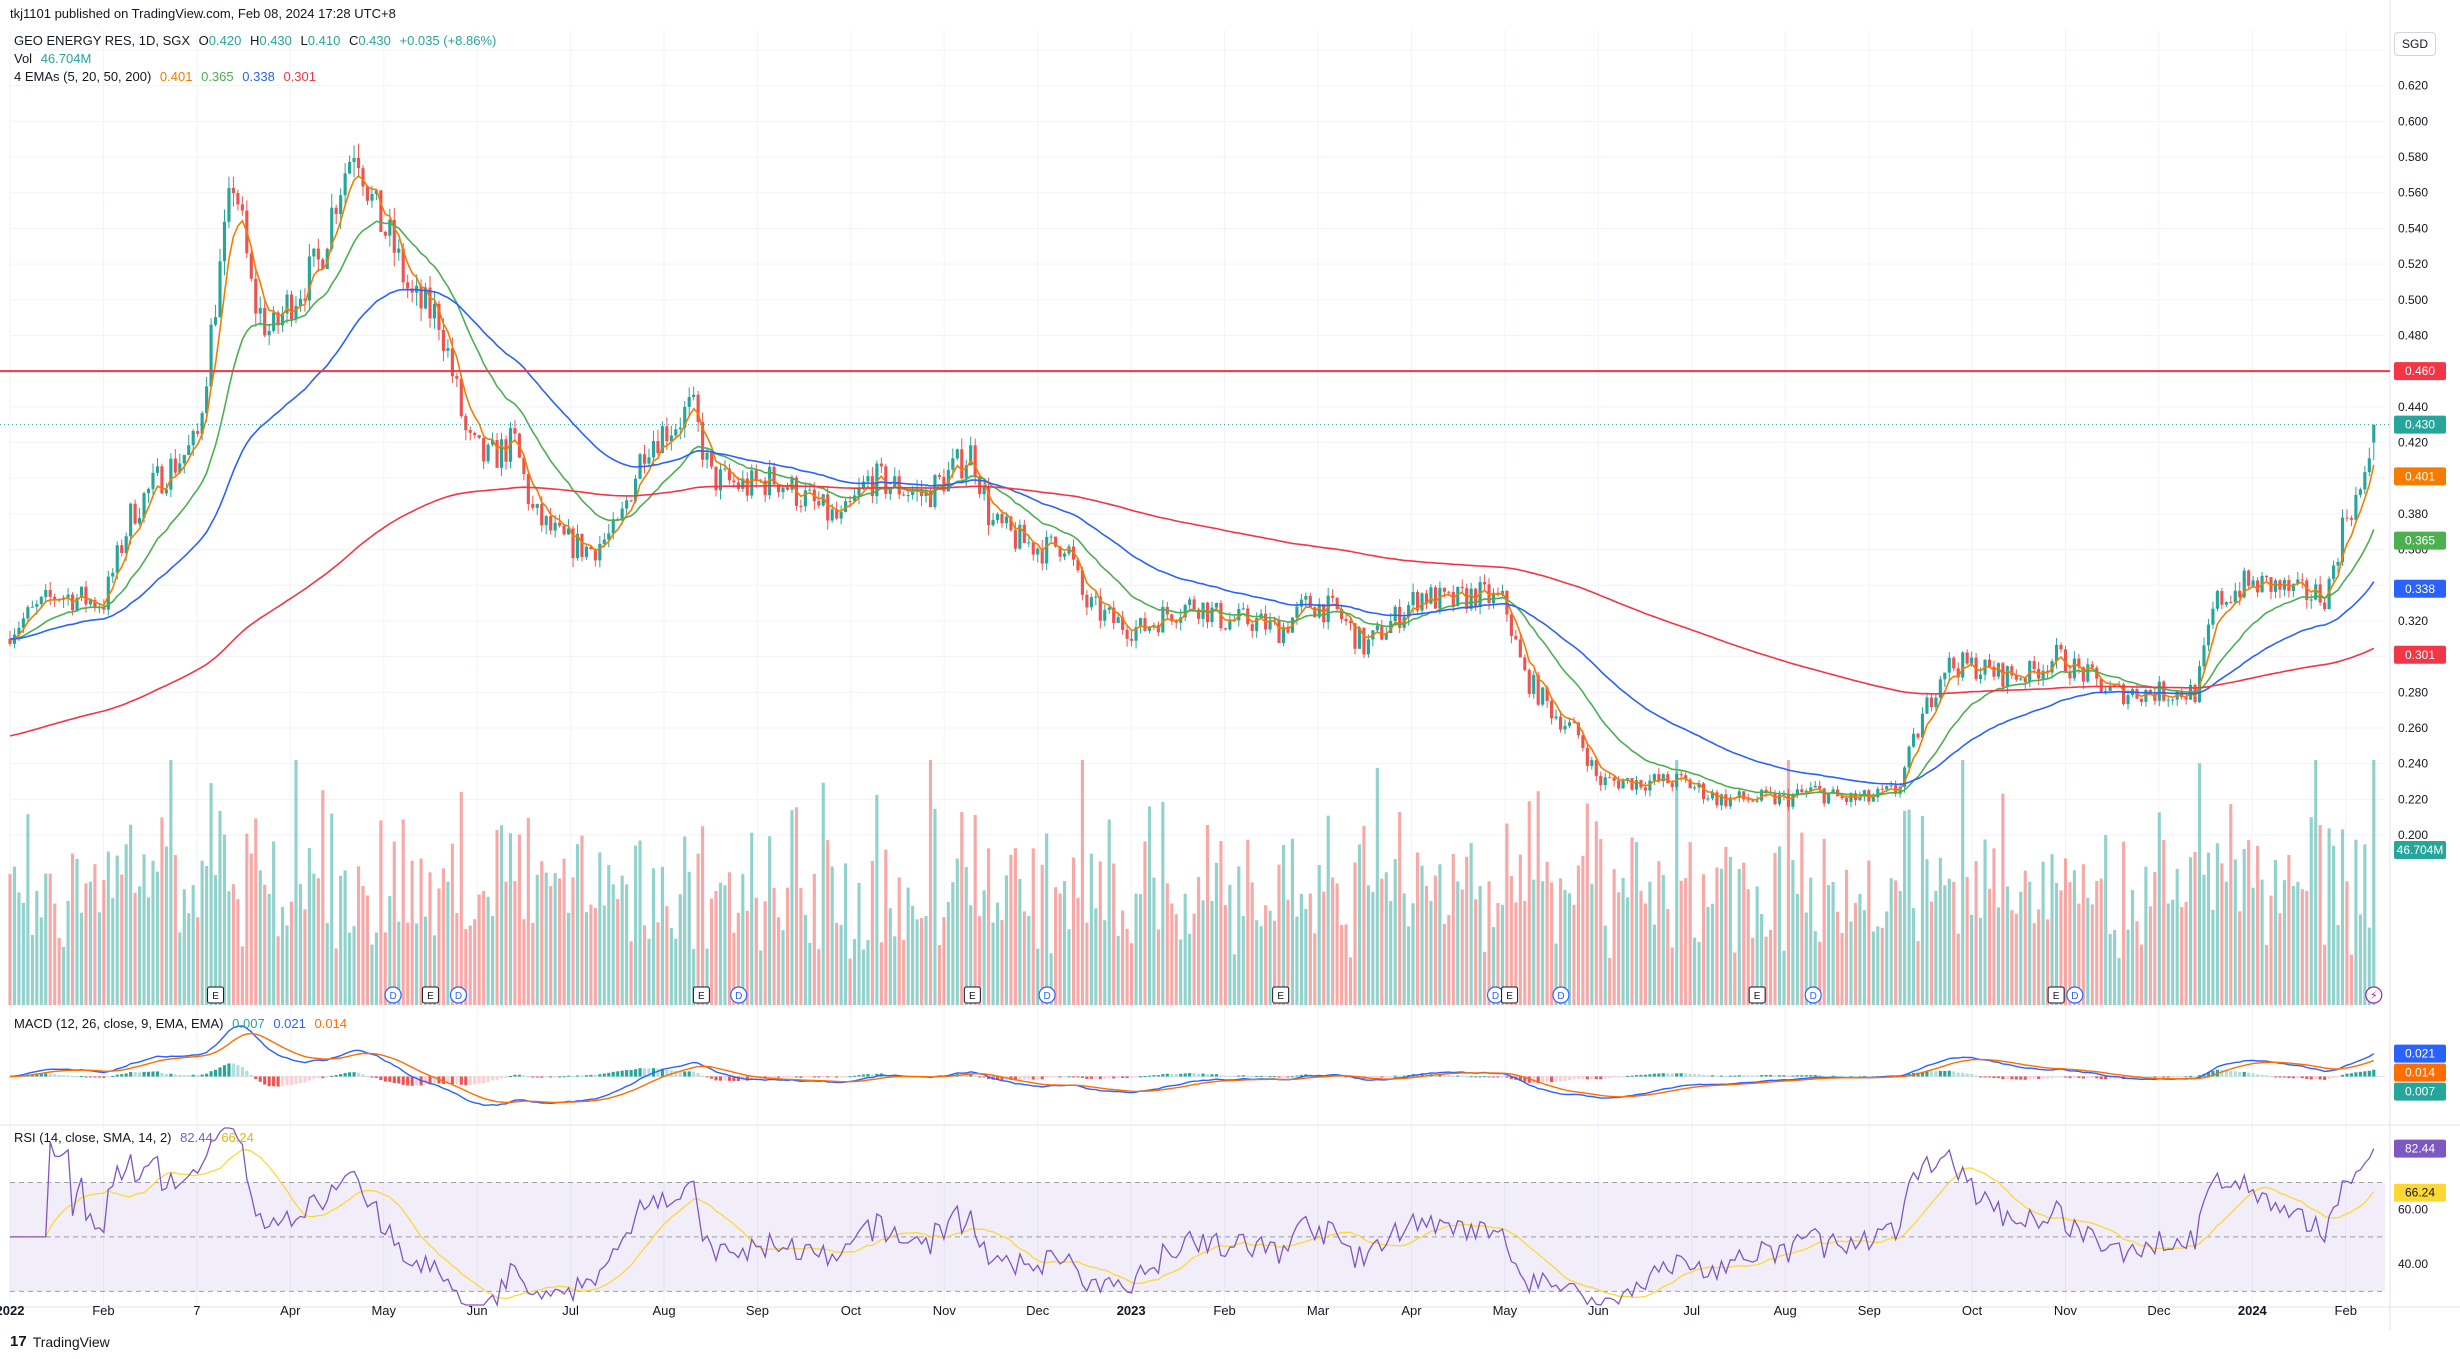  Describe the element at coordinates (393, 995) in the screenshot. I see `dividend-marker` at that location.